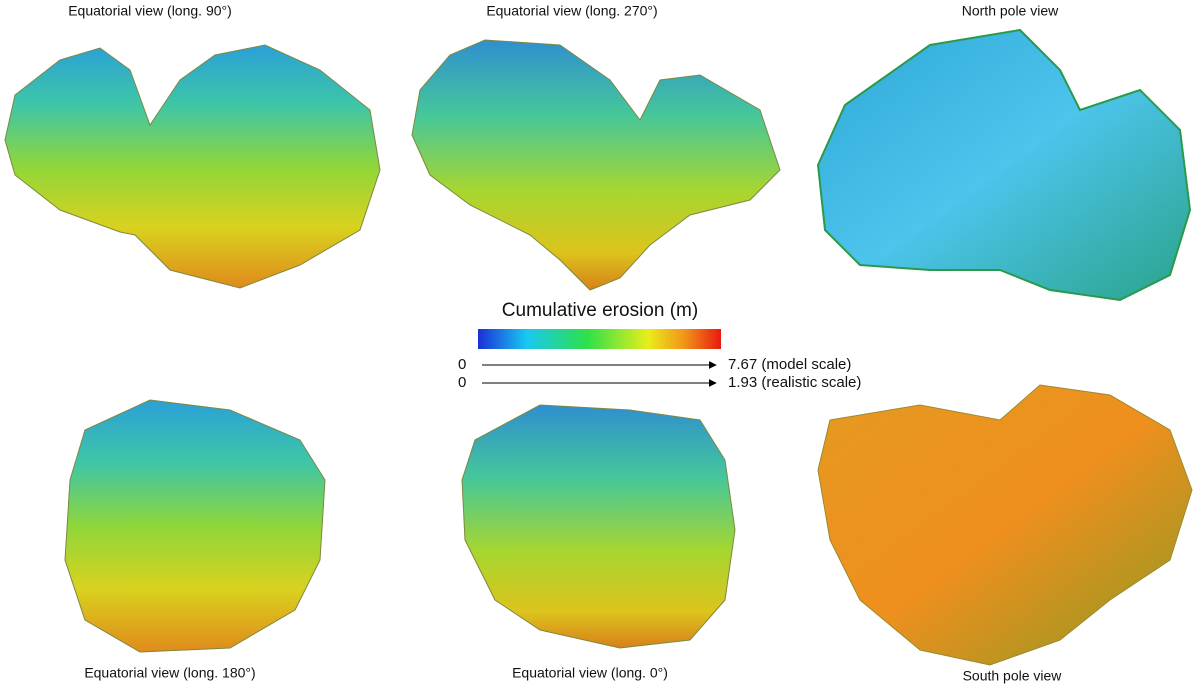 The width and height of the screenshot is (1200, 689). I want to click on view-label: South pole view, so click(1013, 676).